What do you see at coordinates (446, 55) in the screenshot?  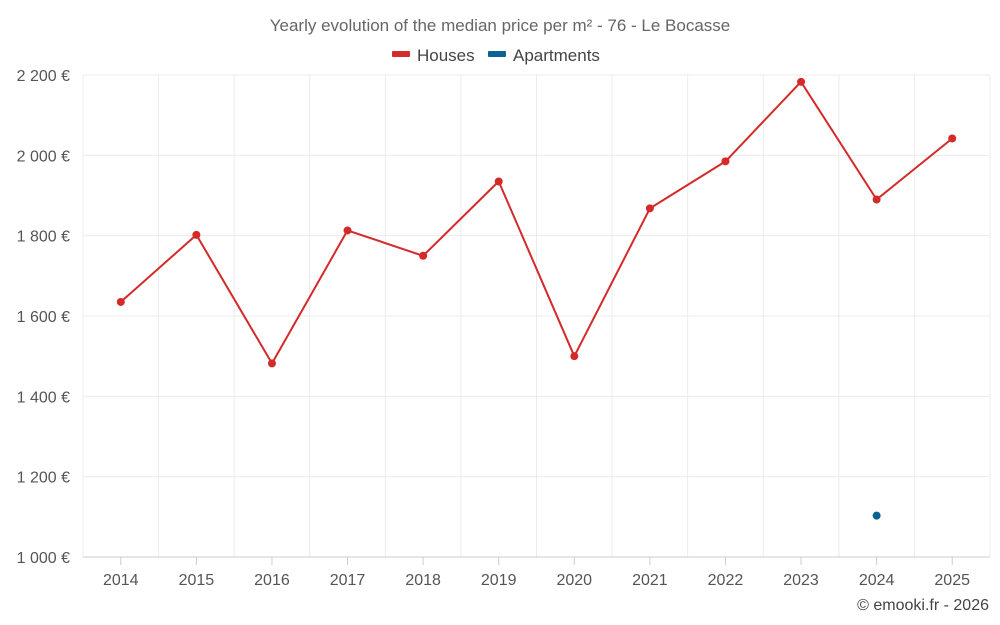 I see `legend-label-houses: Houses` at bounding box center [446, 55].